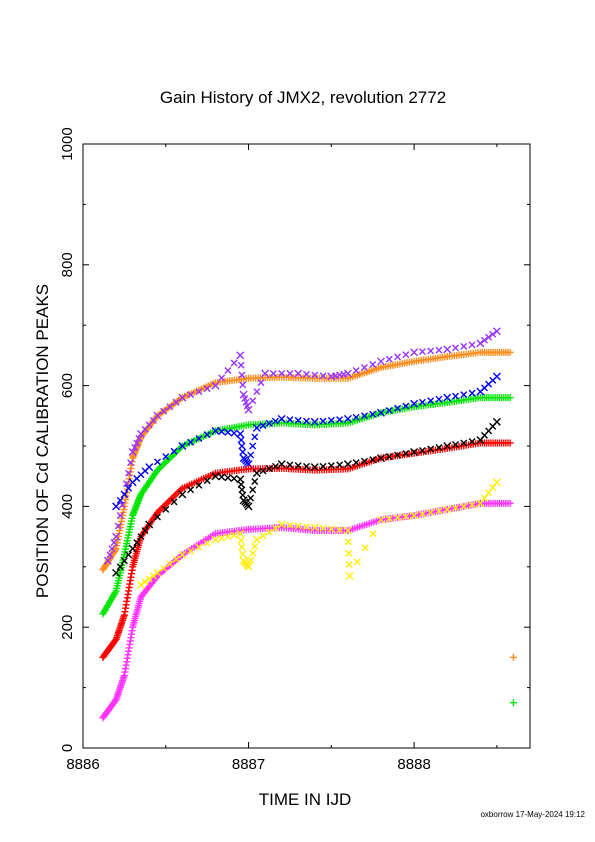 The width and height of the screenshot is (595, 842). What do you see at coordinates (248, 764) in the screenshot?
I see `x-tick-label: 8887` at bounding box center [248, 764].